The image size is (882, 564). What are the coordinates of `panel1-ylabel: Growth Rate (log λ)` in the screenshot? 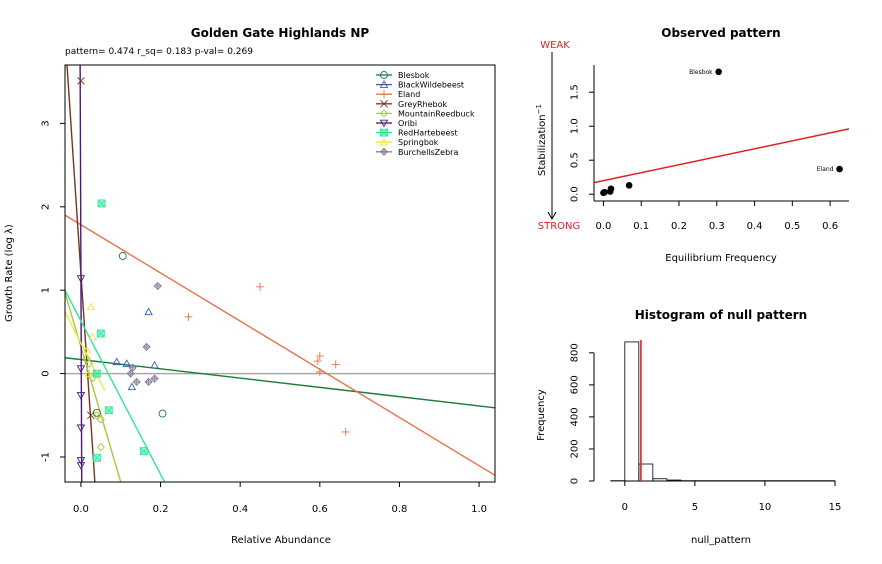 It's located at (9, 273).